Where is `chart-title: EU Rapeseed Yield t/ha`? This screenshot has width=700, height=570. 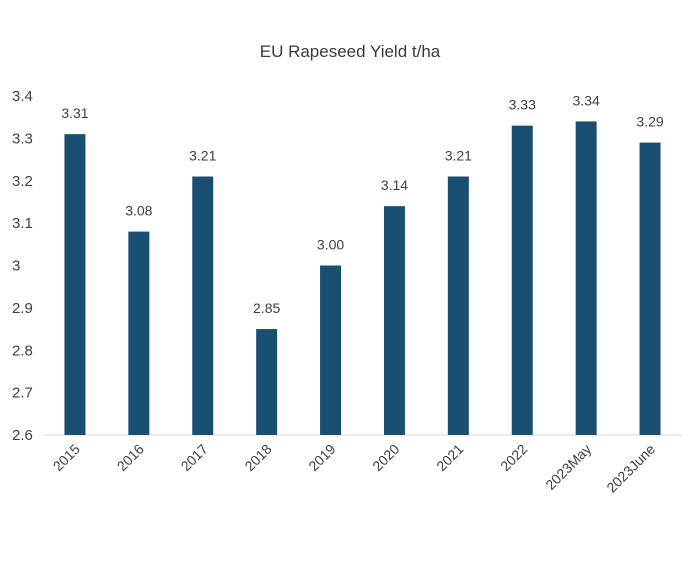
chart-title: EU Rapeseed Yield t/ha is located at coordinates (350, 51).